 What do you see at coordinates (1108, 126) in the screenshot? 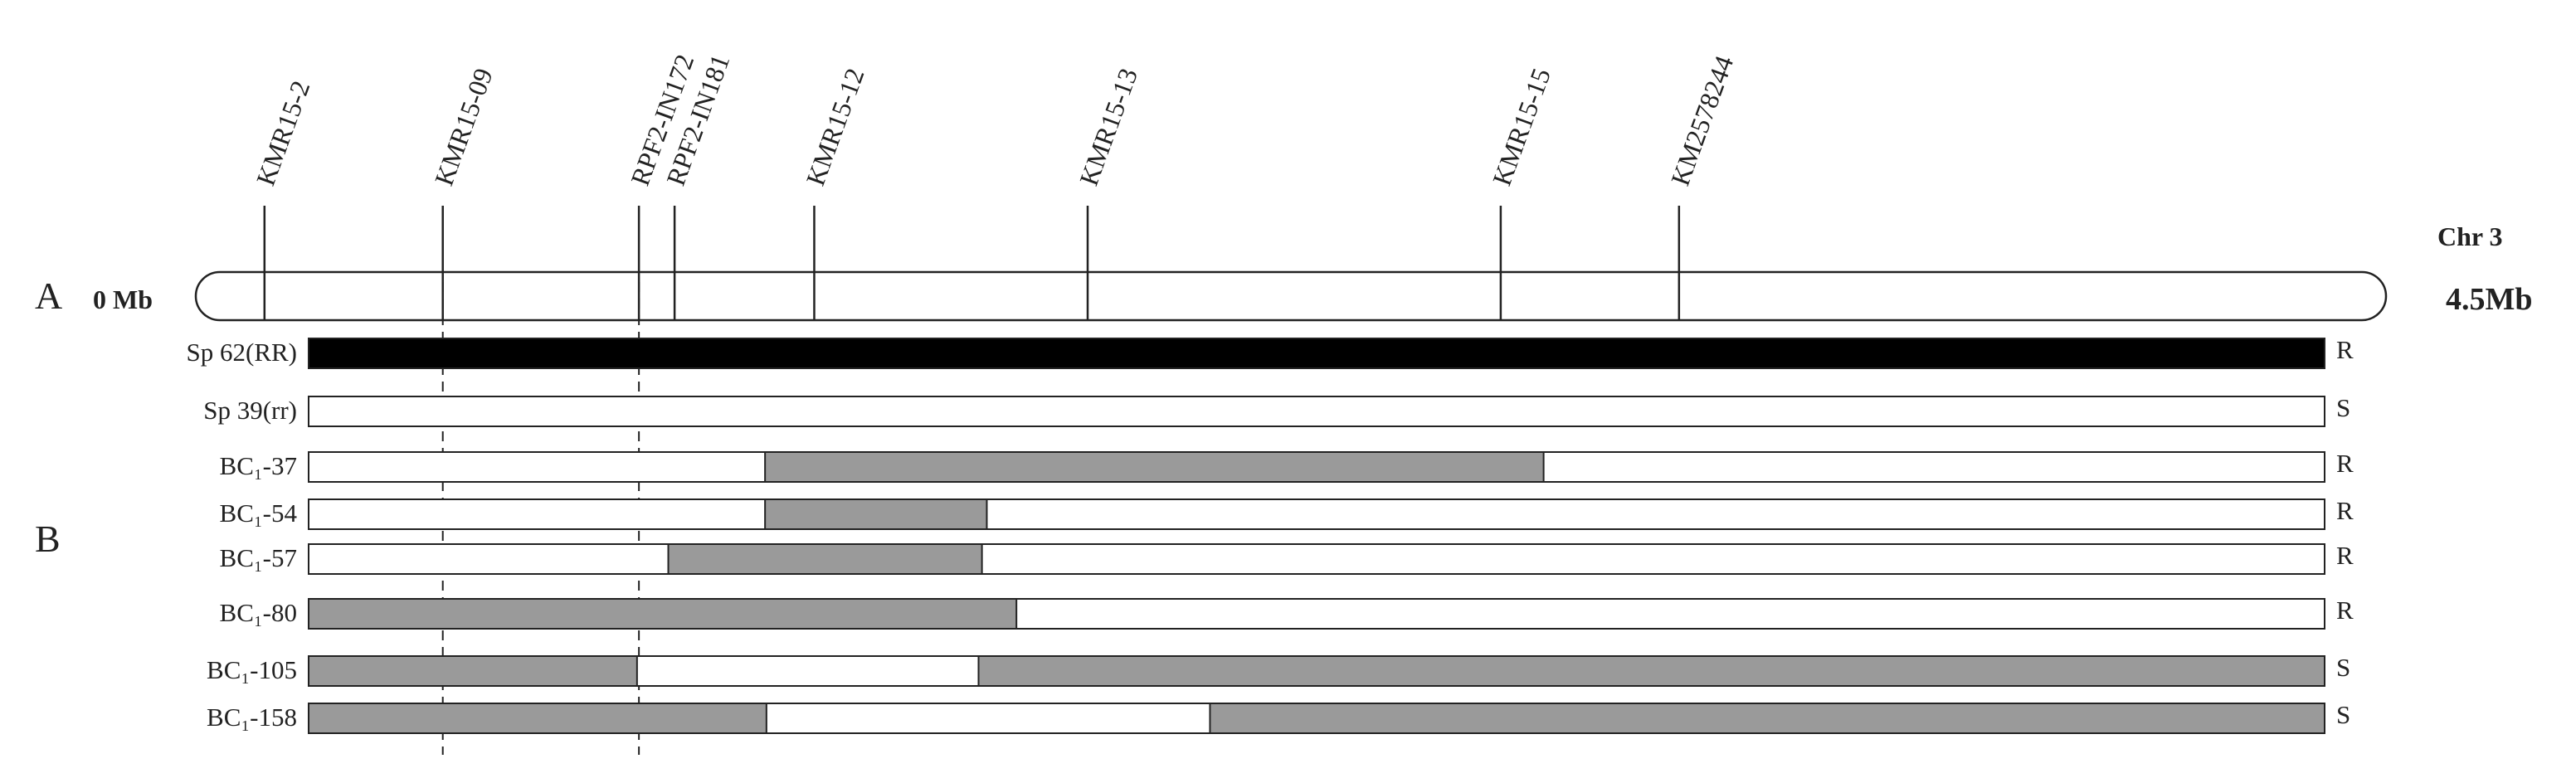
I see `marker-label: KMR15-13` at bounding box center [1108, 126].